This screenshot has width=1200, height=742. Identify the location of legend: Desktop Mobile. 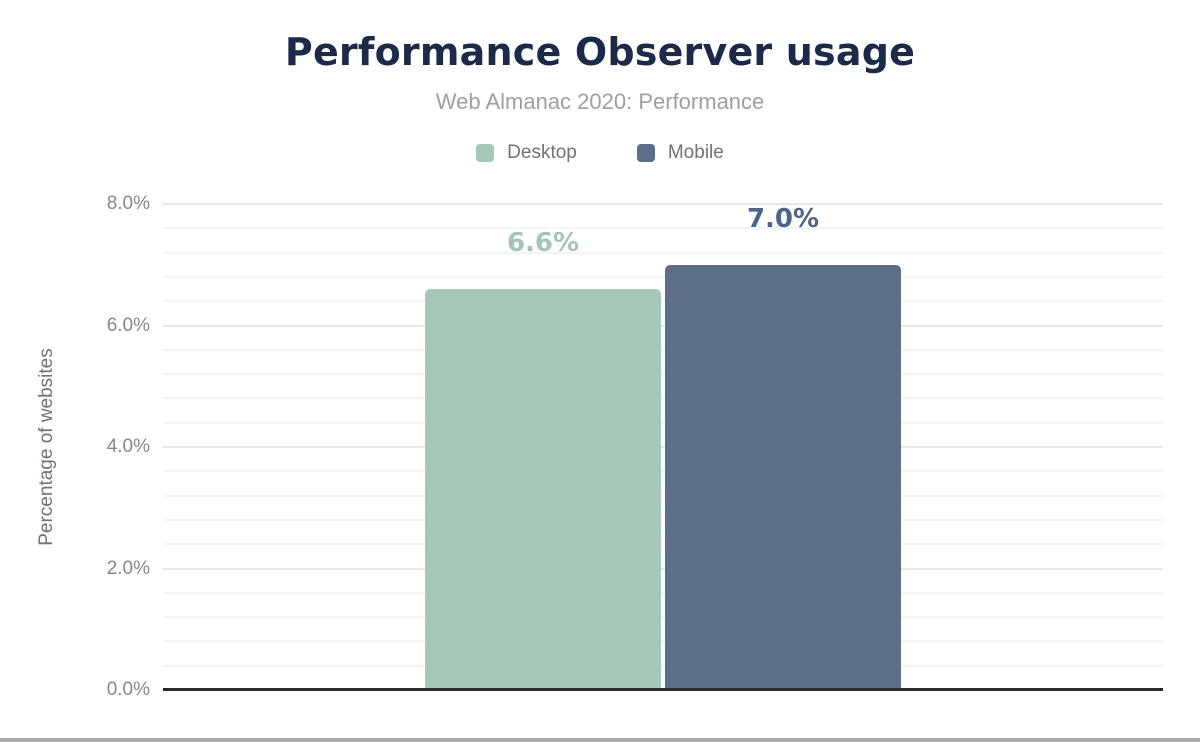
(600, 153).